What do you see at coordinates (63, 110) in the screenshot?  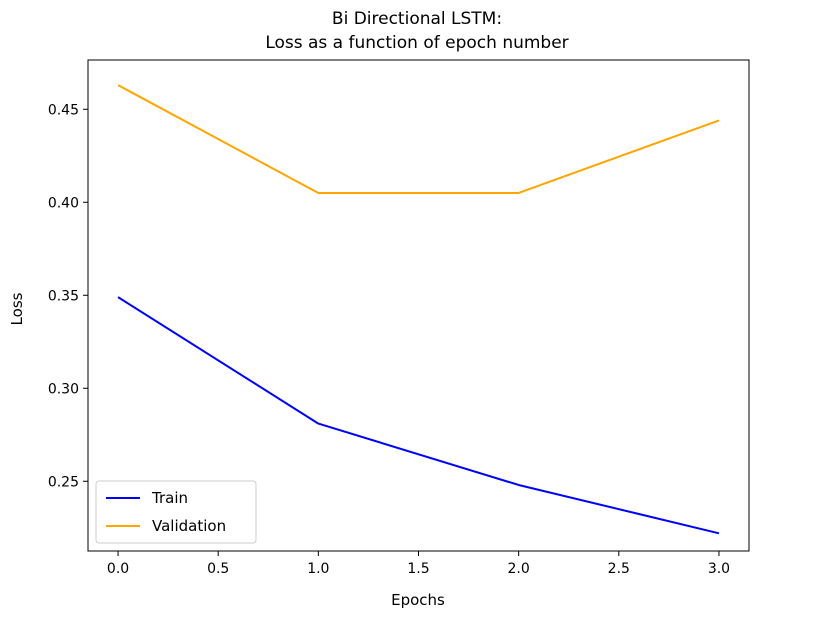 I see `y-tick-label: 0.45` at bounding box center [63, 110].